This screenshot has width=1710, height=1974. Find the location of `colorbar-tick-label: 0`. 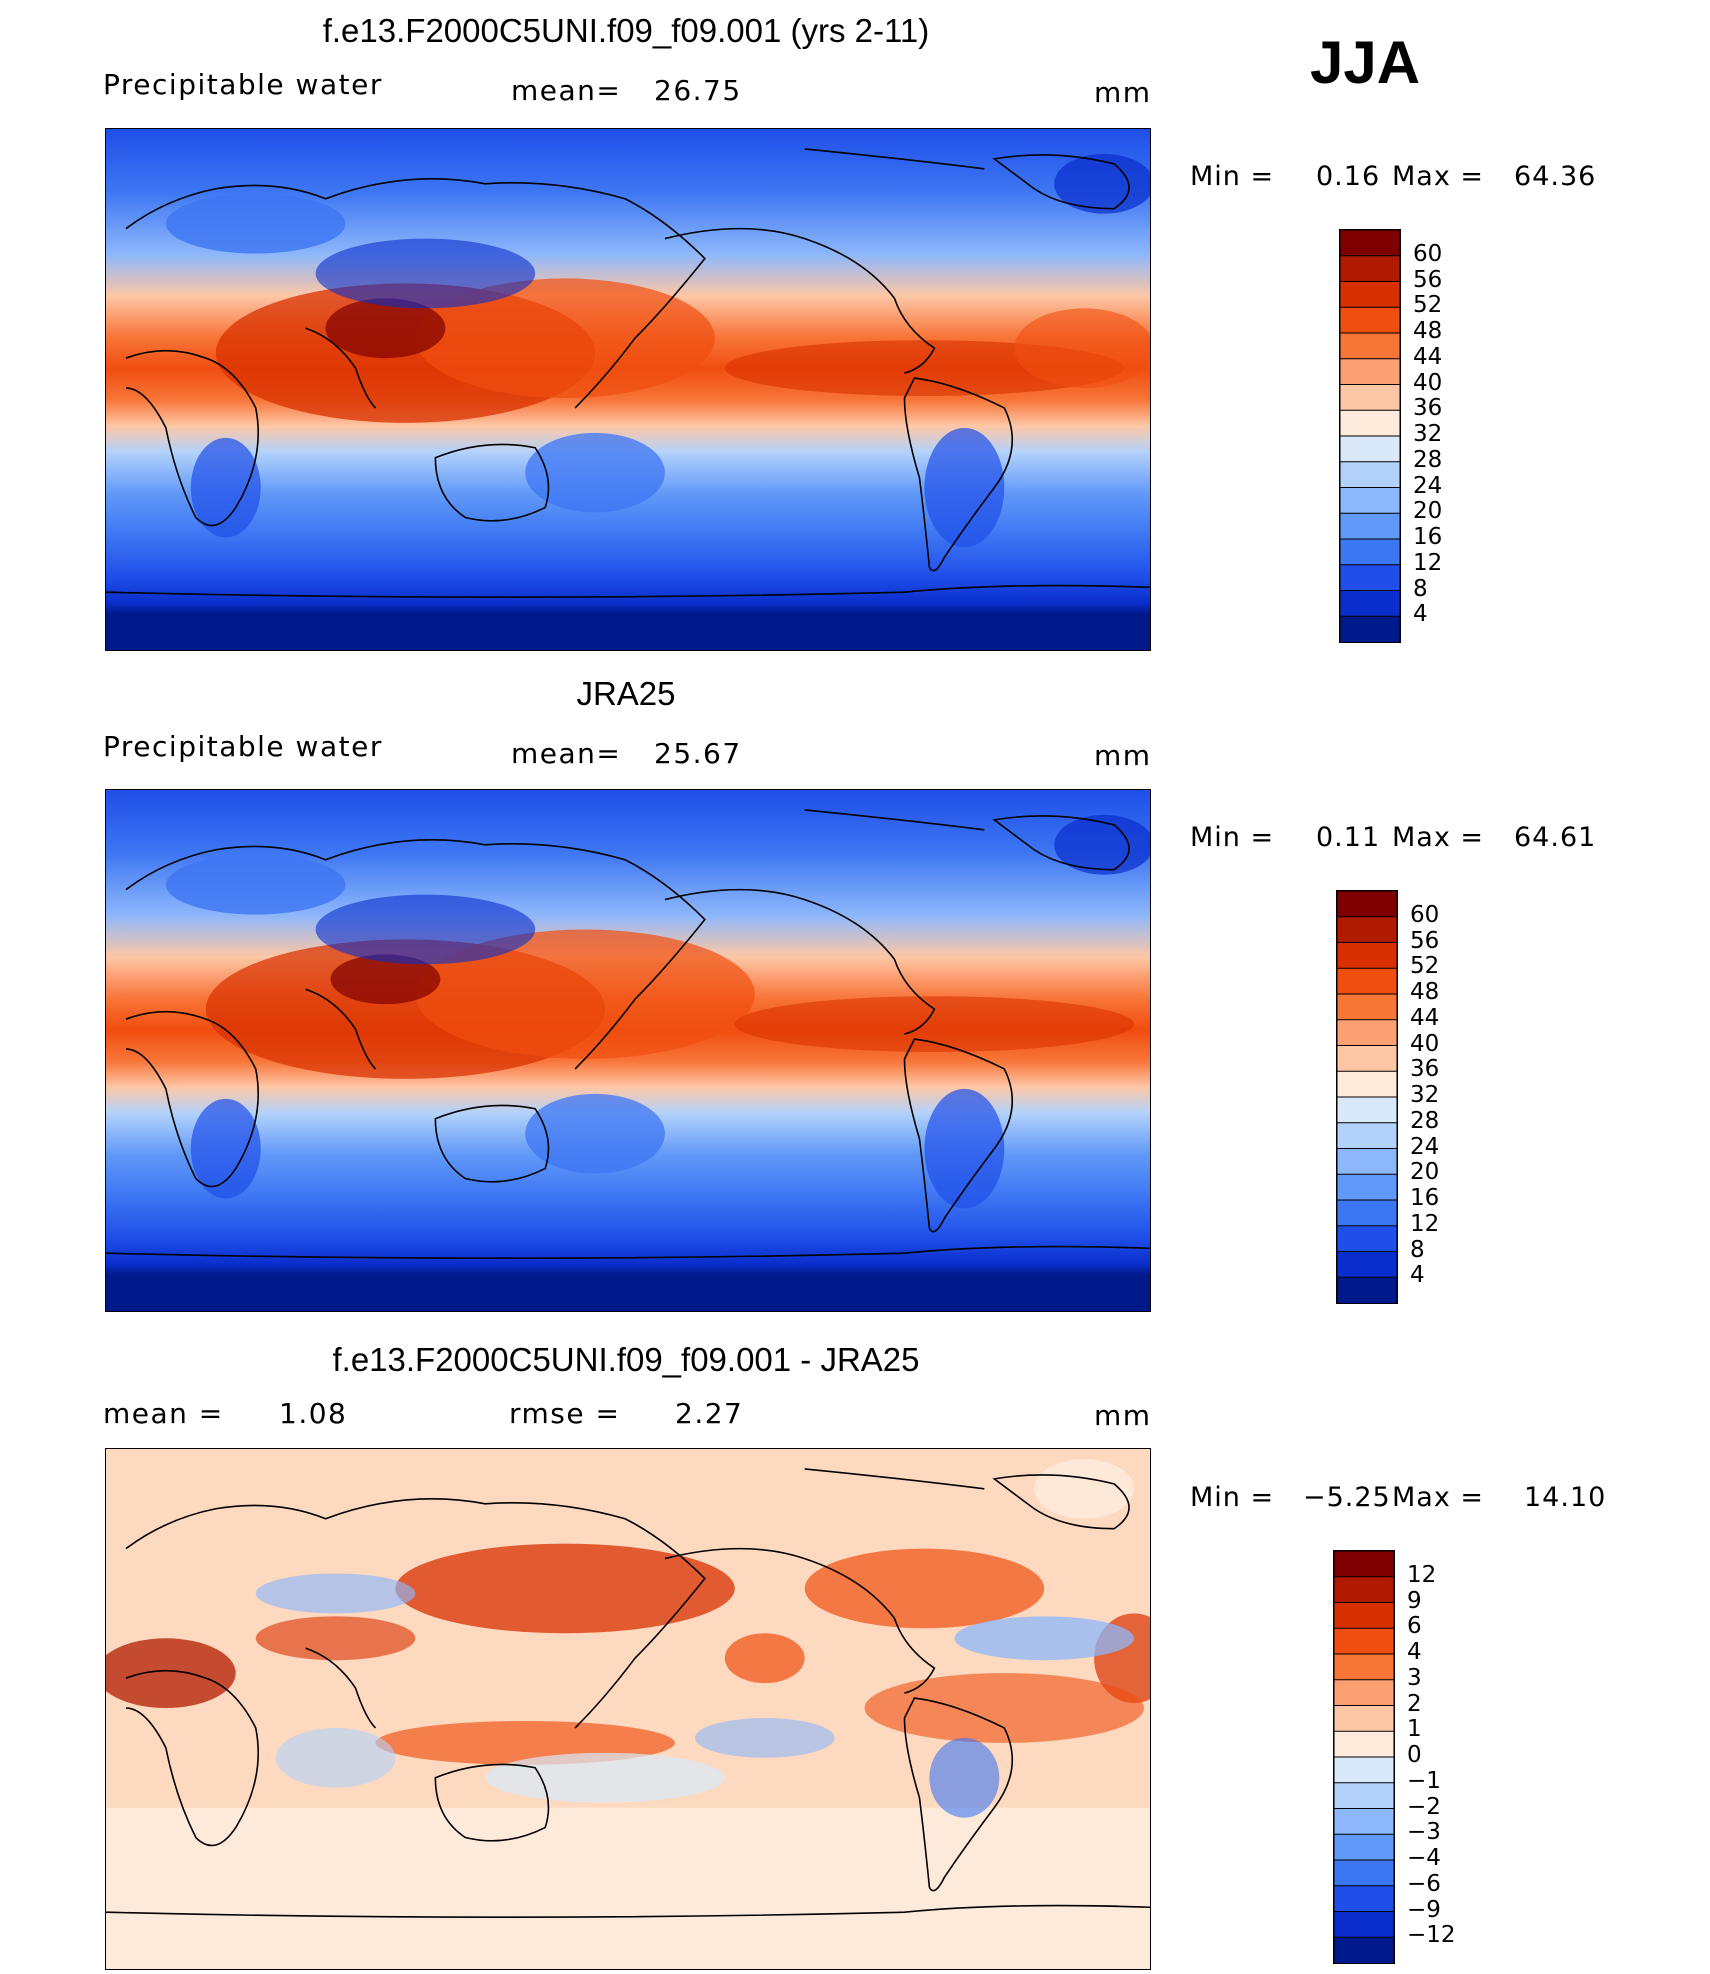

colorbar-tick-label: 0 is located at coordinates (1414, 1755).